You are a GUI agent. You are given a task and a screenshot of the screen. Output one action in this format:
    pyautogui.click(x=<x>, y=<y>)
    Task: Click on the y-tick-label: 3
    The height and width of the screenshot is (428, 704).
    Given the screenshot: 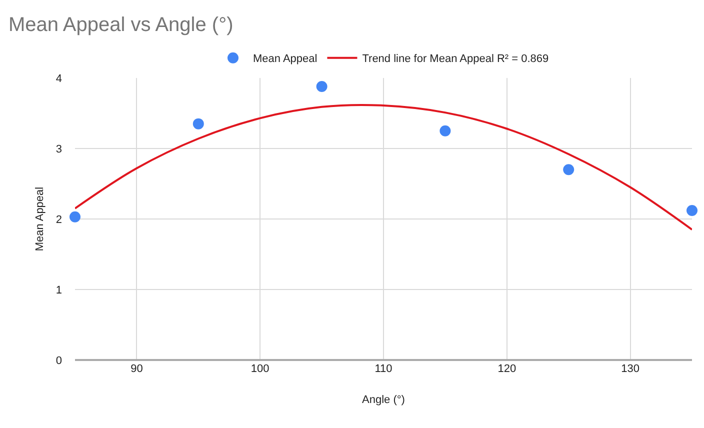 What is the action you would take?
    pyautogui.click(x=59, y=149)
    